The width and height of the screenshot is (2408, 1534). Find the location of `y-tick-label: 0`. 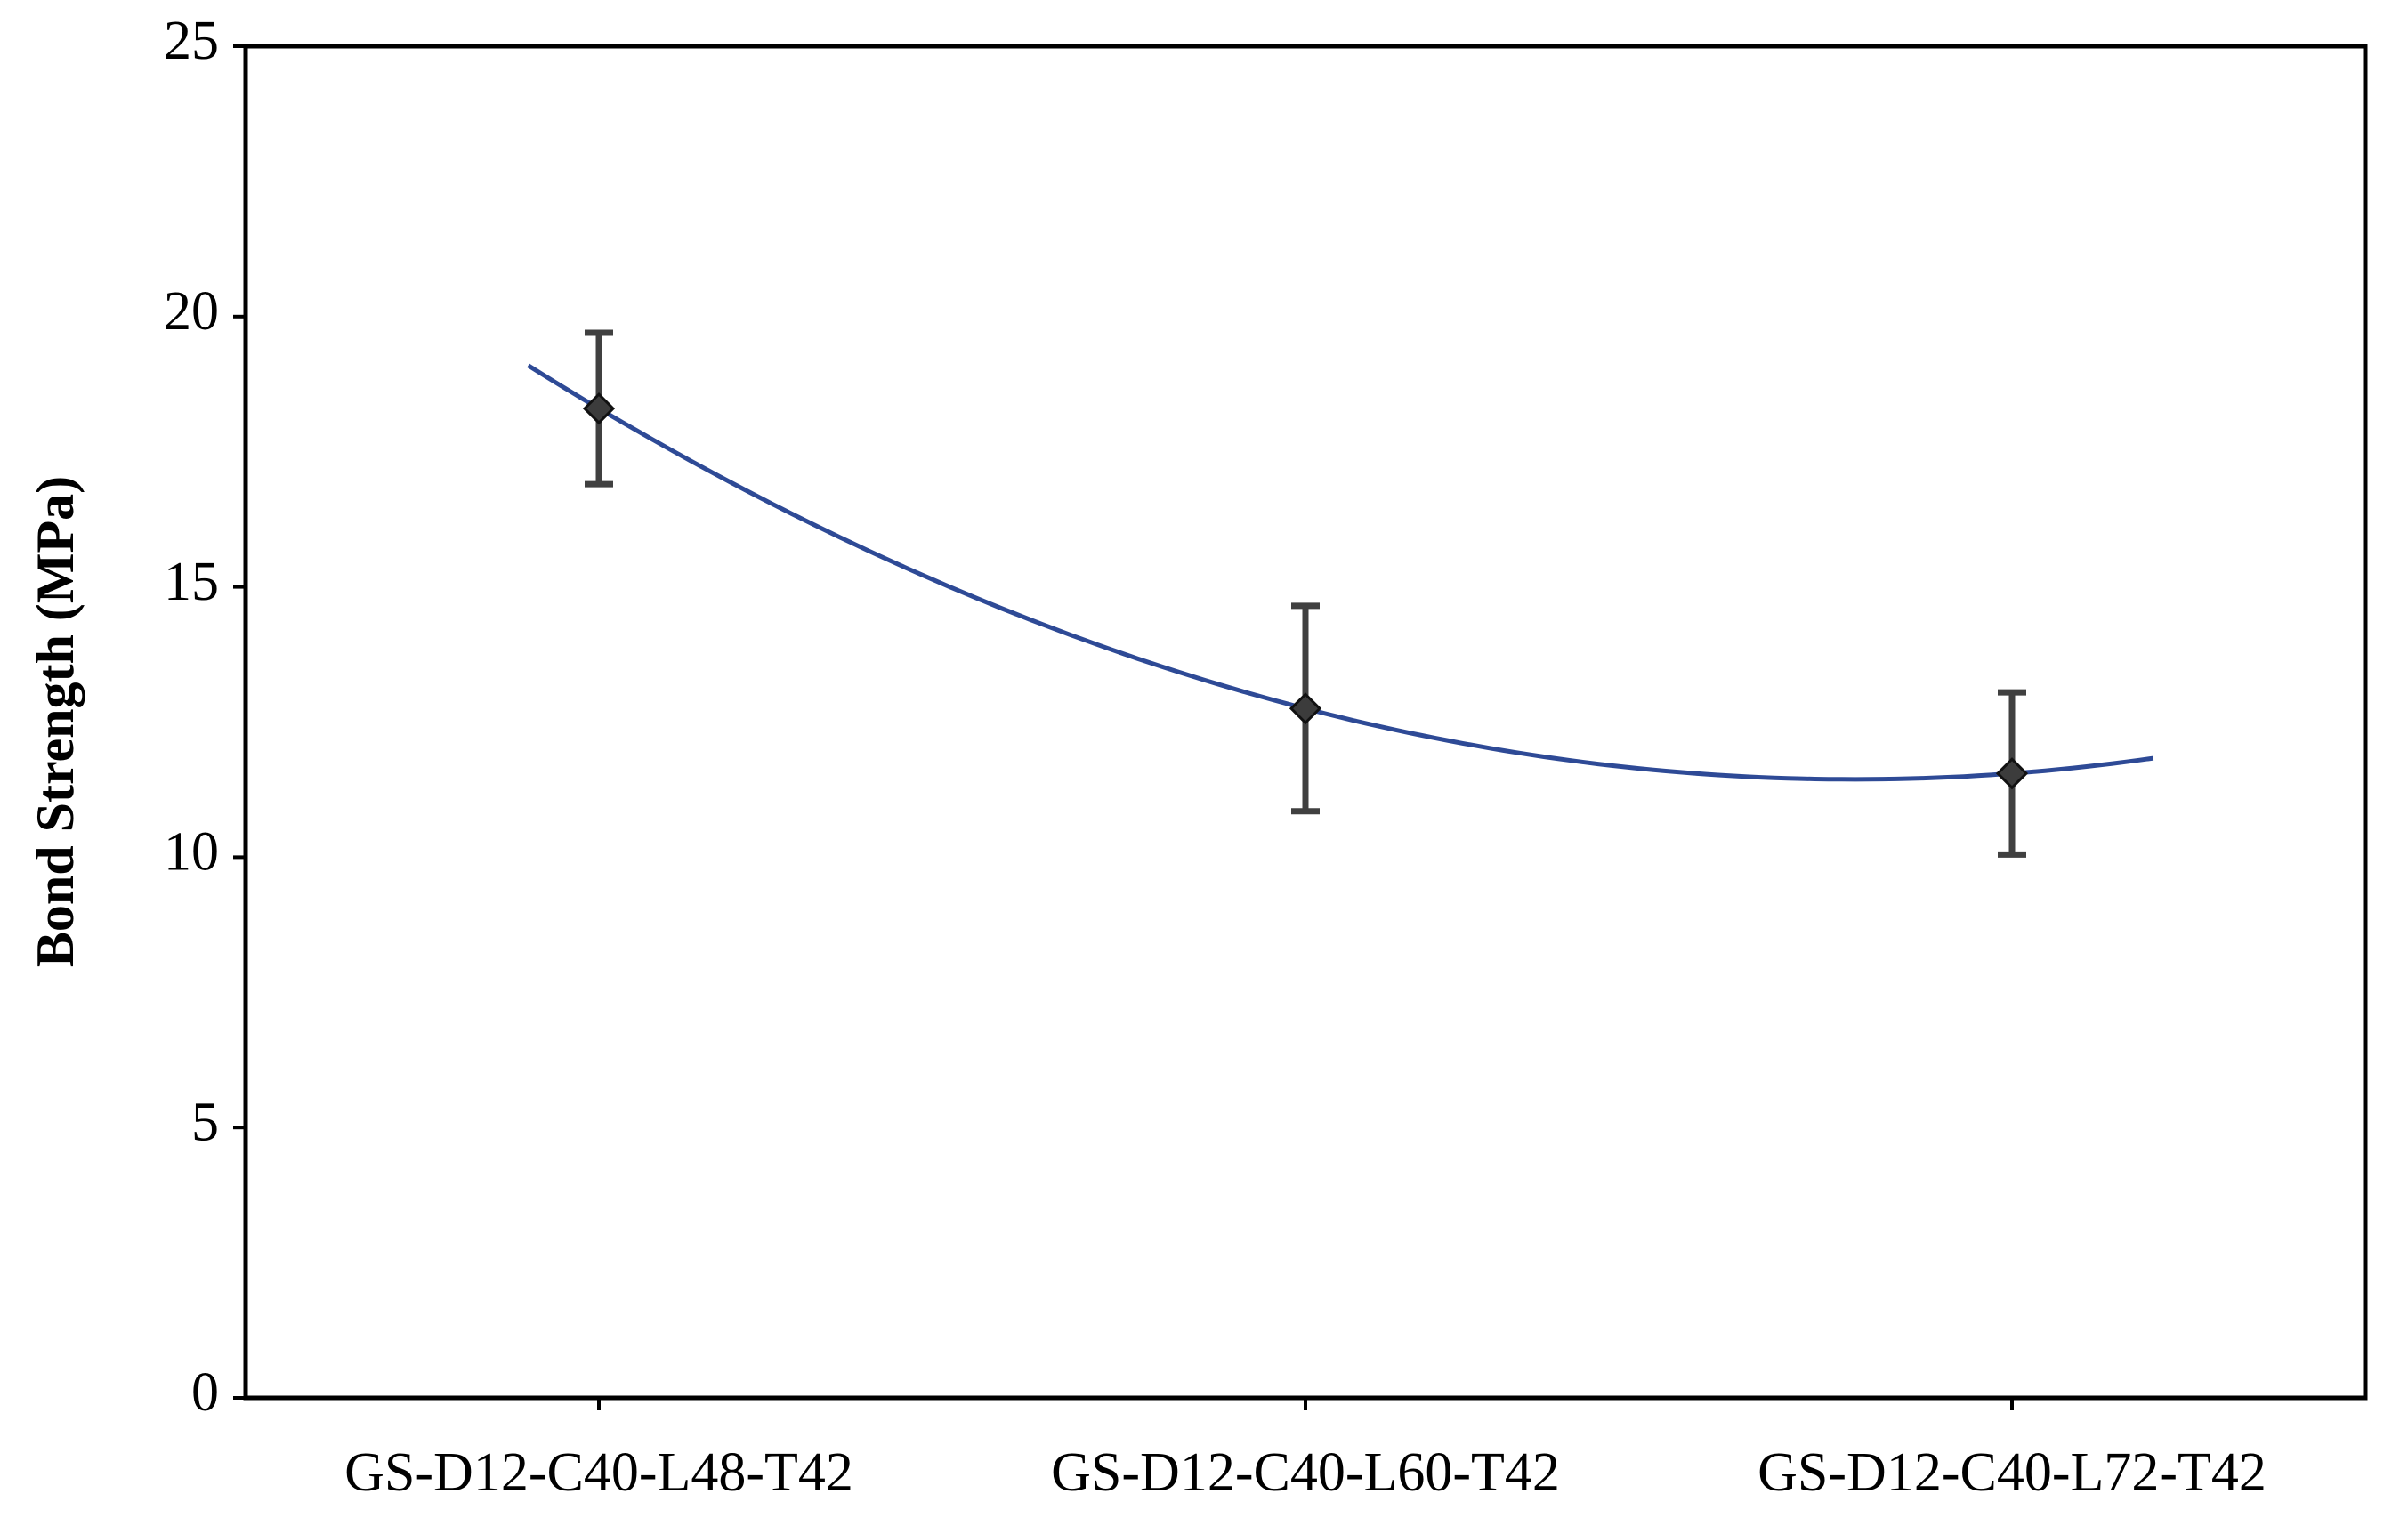

y-tick-label: 0 is located at coordinates (205, 1392).